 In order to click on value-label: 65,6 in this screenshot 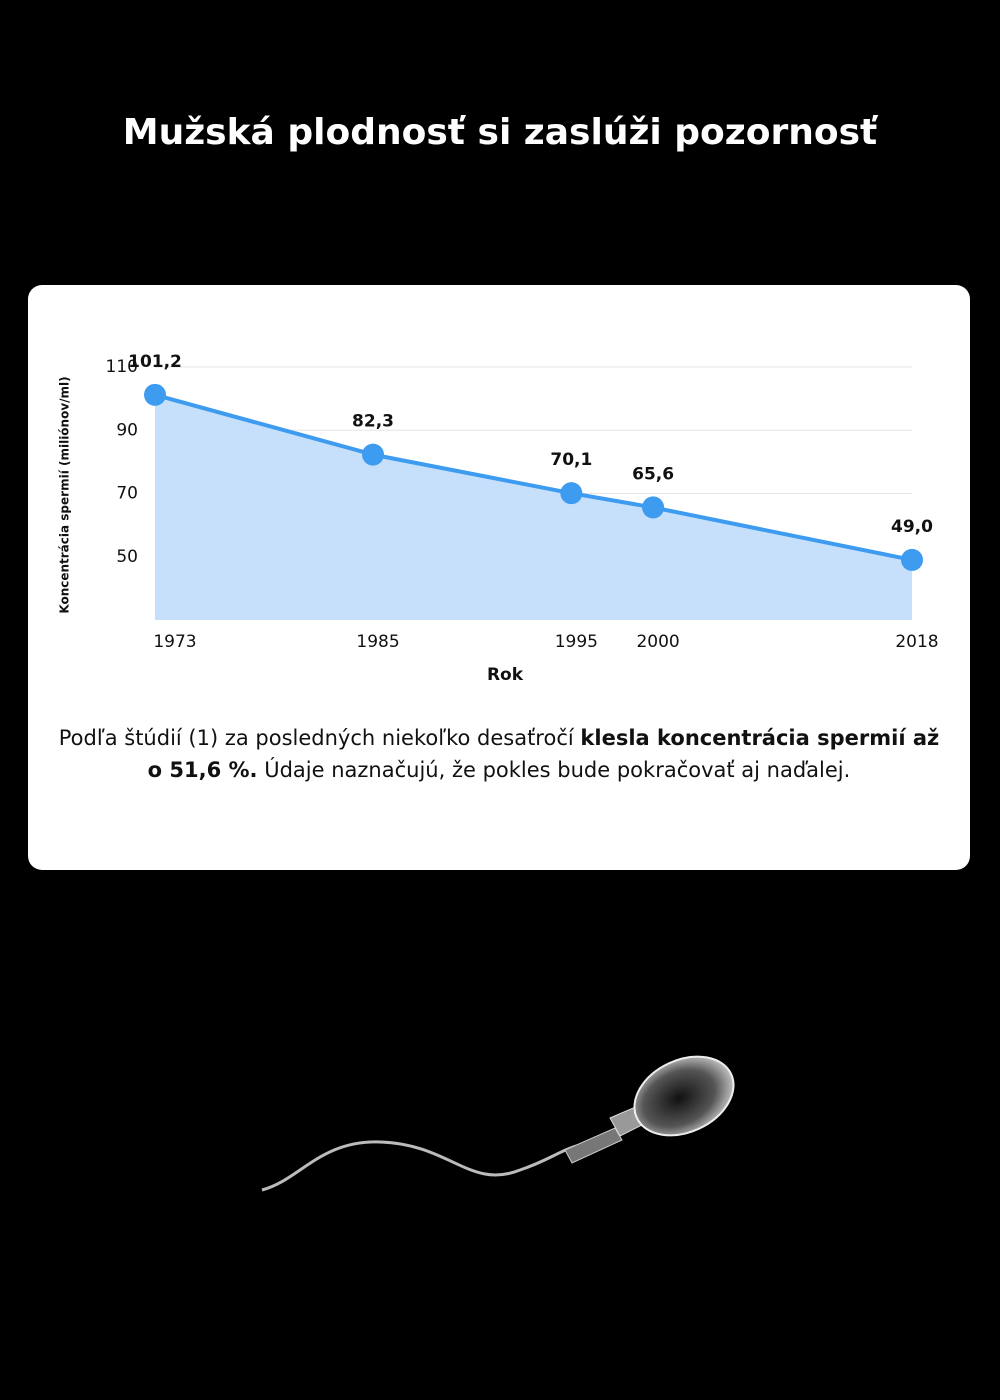, I will do `click(653, 474)`.